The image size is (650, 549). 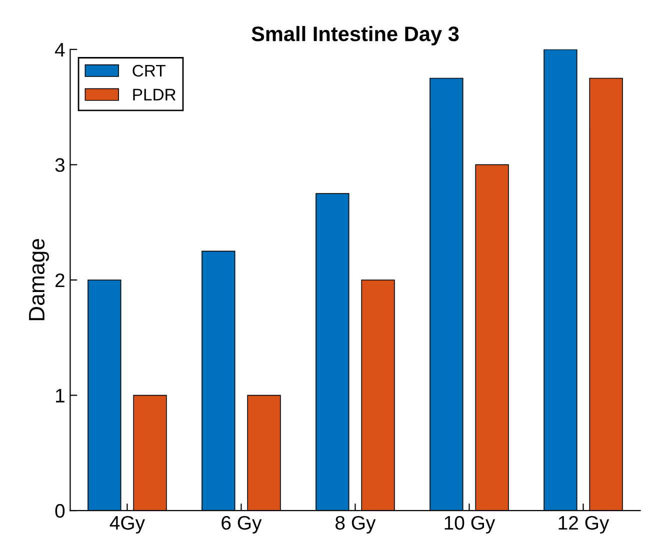 I want to click on y-tick-label: 3, so click(x=59, y=165).